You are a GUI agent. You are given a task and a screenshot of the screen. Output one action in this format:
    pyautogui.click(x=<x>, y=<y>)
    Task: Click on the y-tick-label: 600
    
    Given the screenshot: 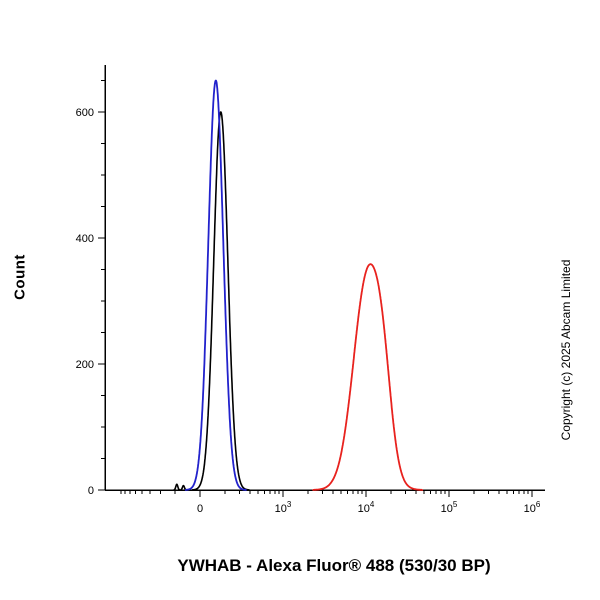 What is the action you would take?
    pyautogui.click(x=85, y=113)
    